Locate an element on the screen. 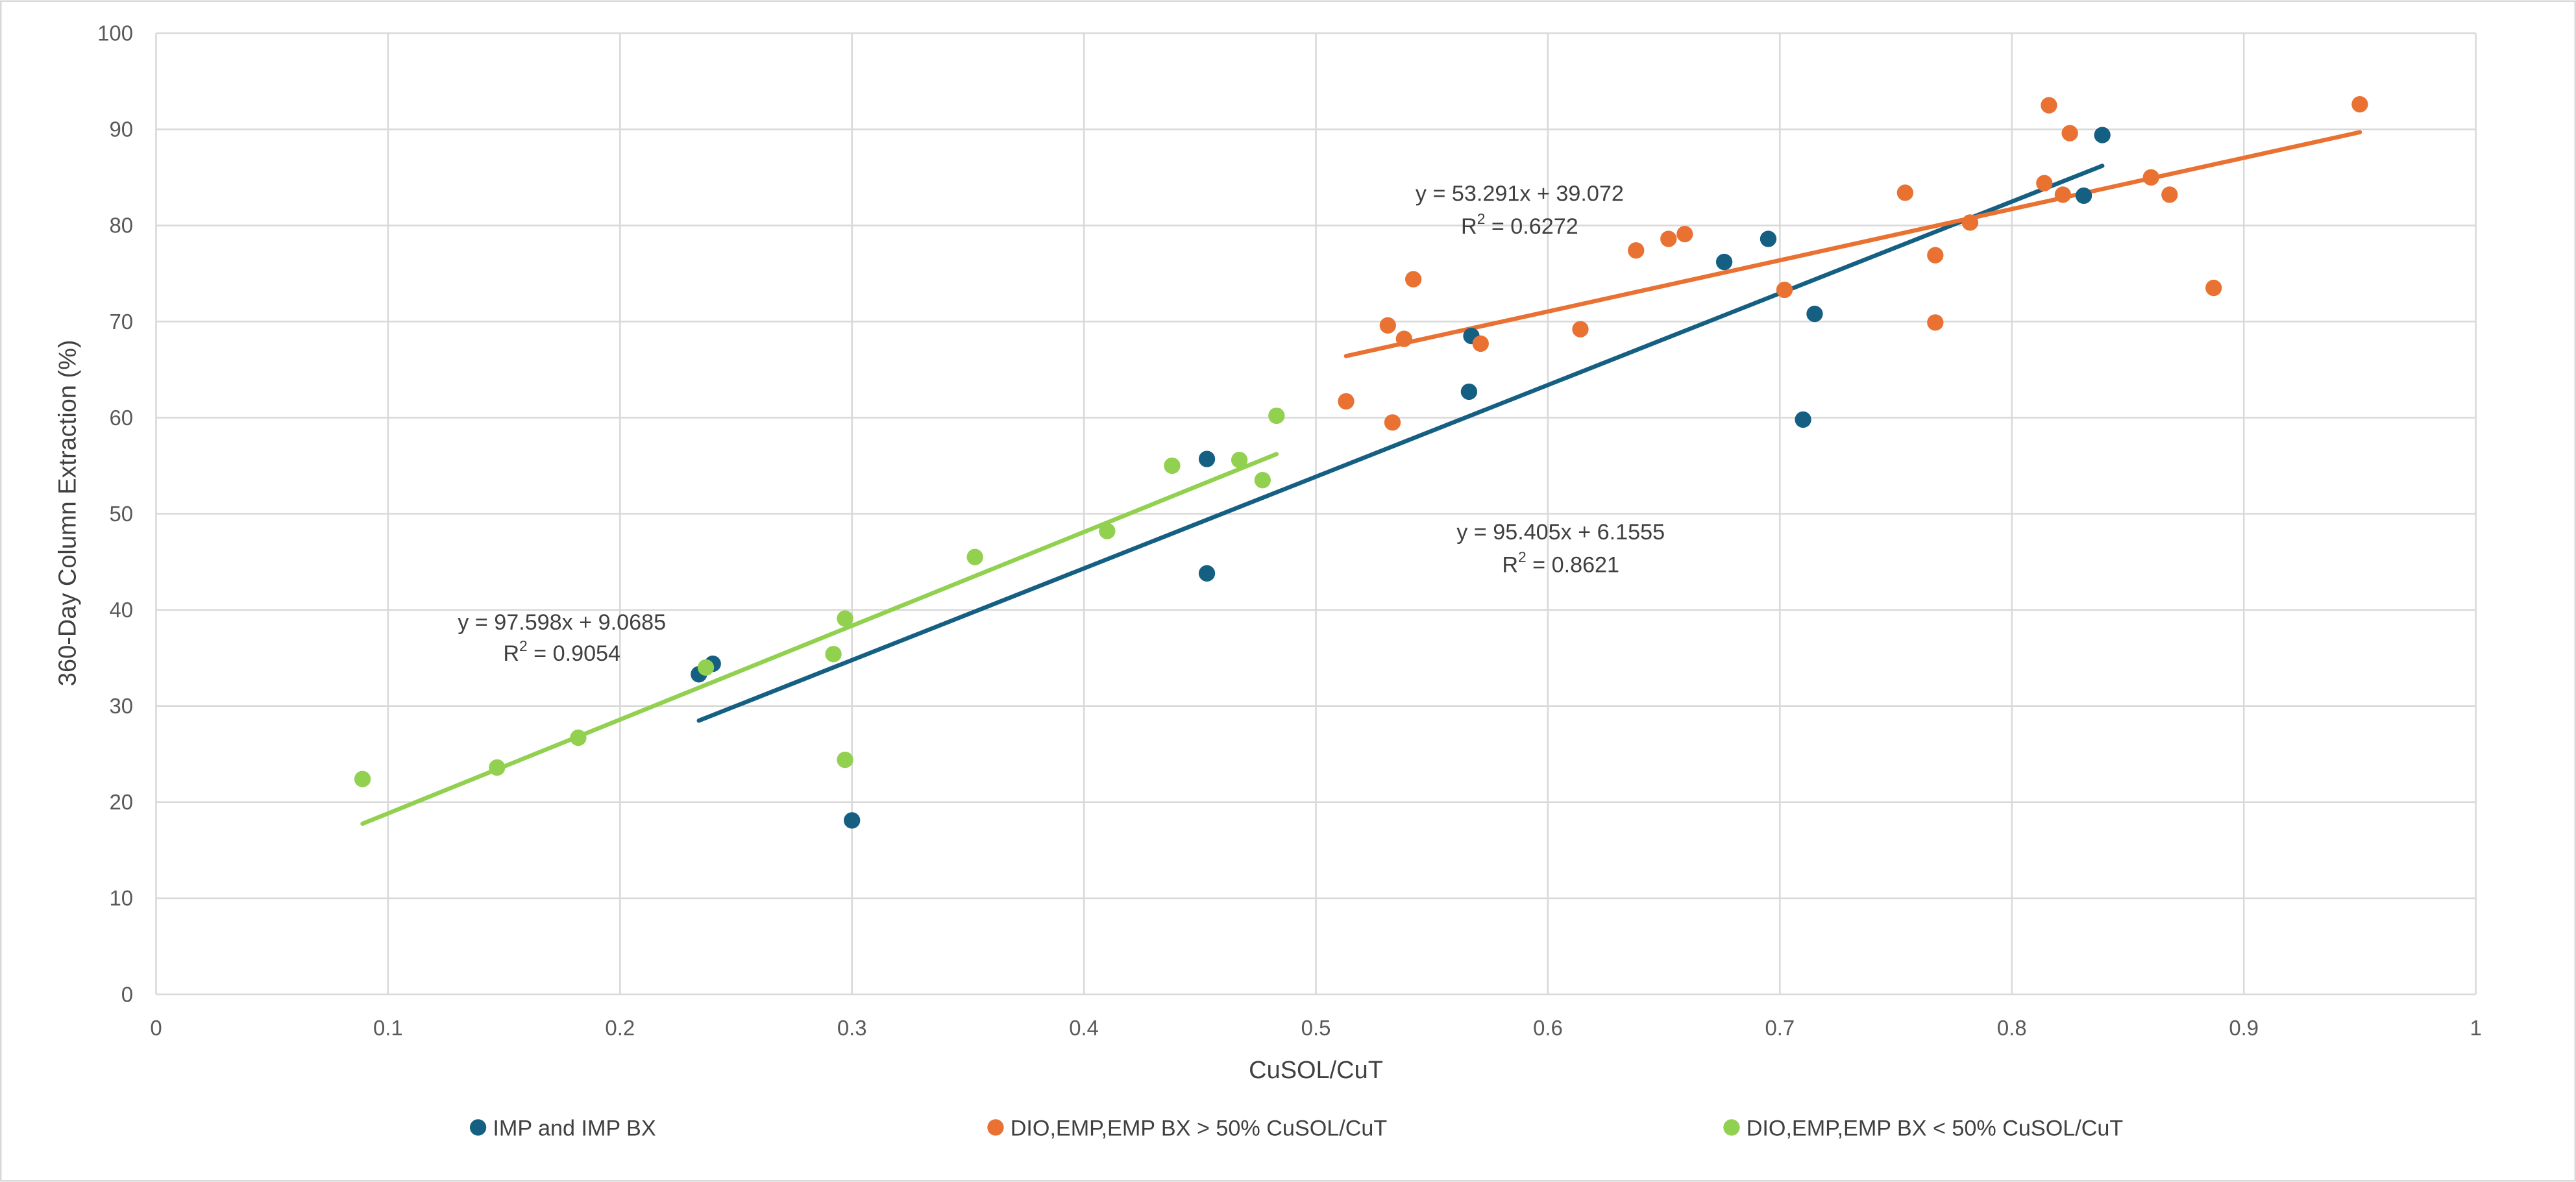 The image size is (2576, 1182). x-tick-label: 0.2 is located at coordinates (620, 1028).